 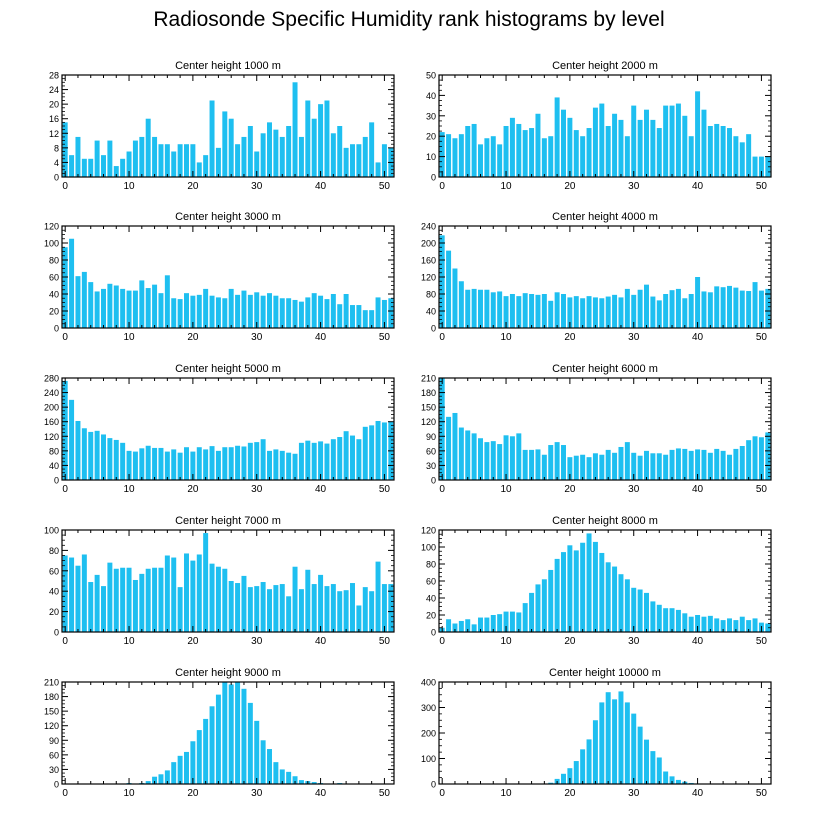 What do you see at coordinates (54, 612) in the screenshot?
I see `y-tick-label: 20` at bounding box center [54, 612].